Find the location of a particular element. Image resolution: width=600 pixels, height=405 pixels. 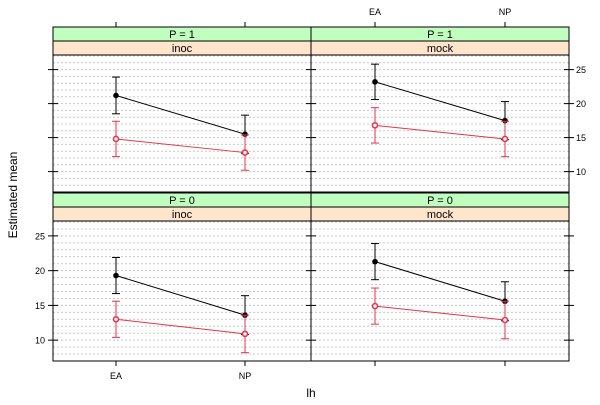

x-axis-label: lh is located at coordinates (310, 393).